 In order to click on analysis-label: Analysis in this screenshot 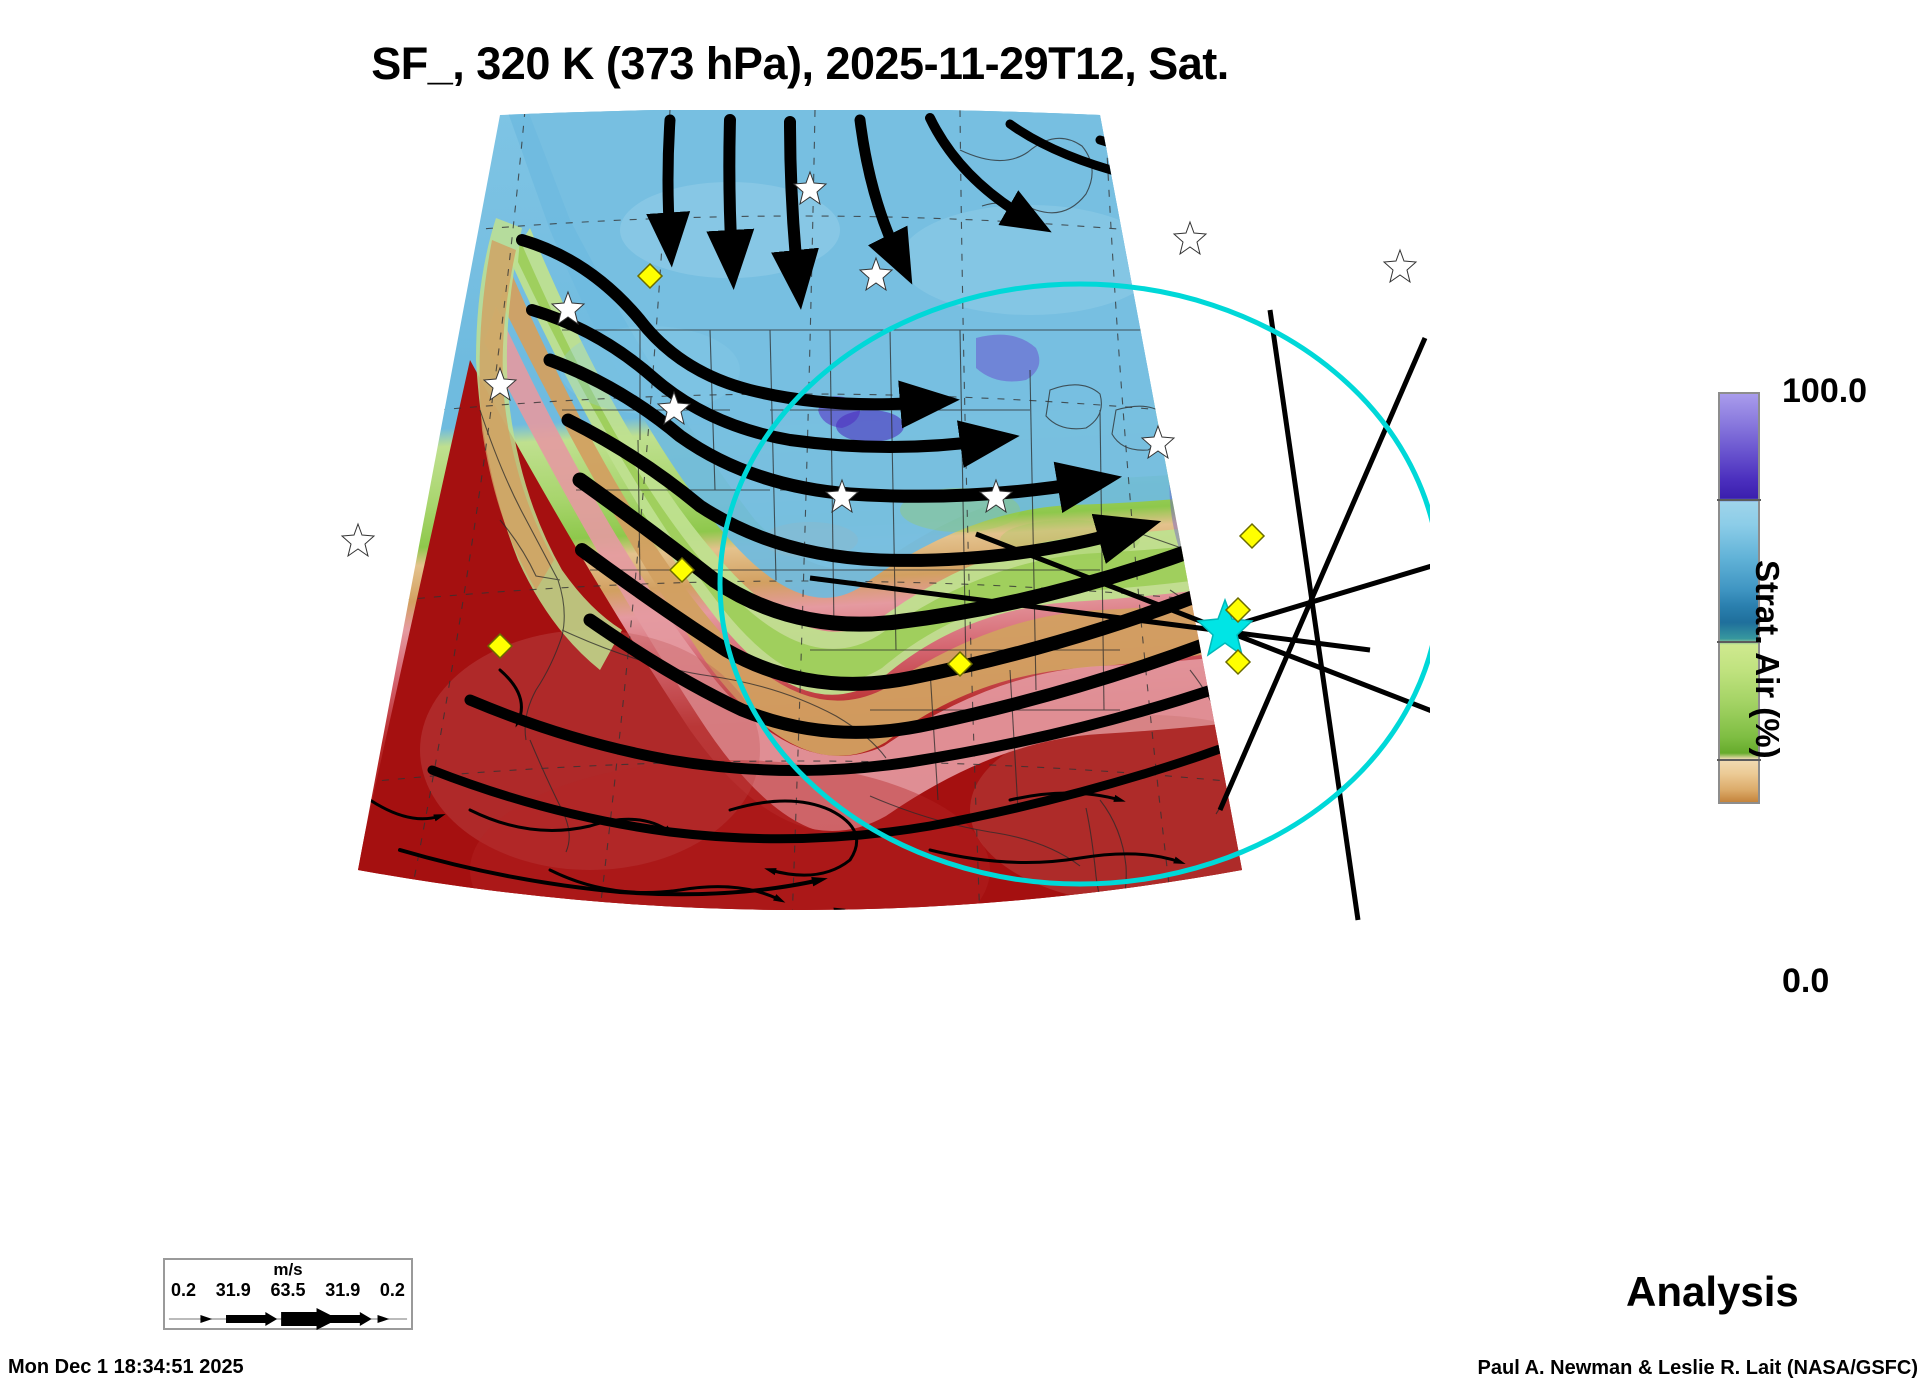, I will do `click(1712, 1291)`.